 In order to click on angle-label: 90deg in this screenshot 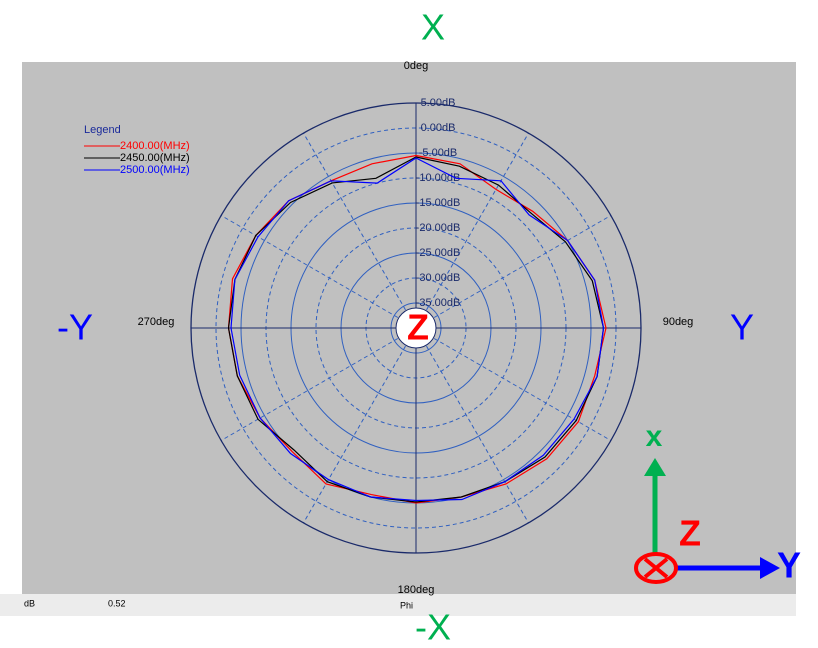, I will do `click(678, 322)`.